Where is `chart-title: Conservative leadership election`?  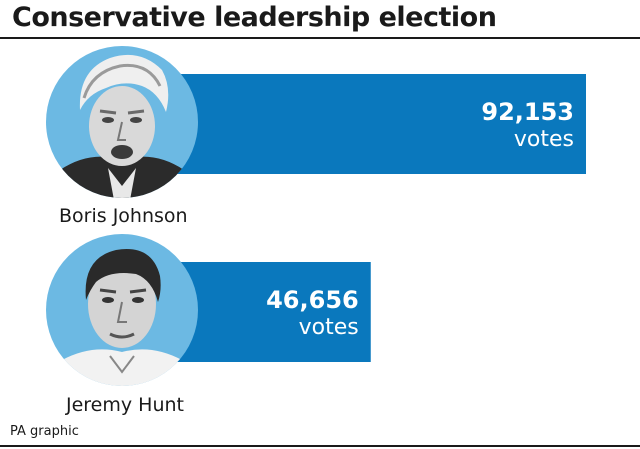 chart-title: Conservative leadership election is located at coordinates (254, 17).